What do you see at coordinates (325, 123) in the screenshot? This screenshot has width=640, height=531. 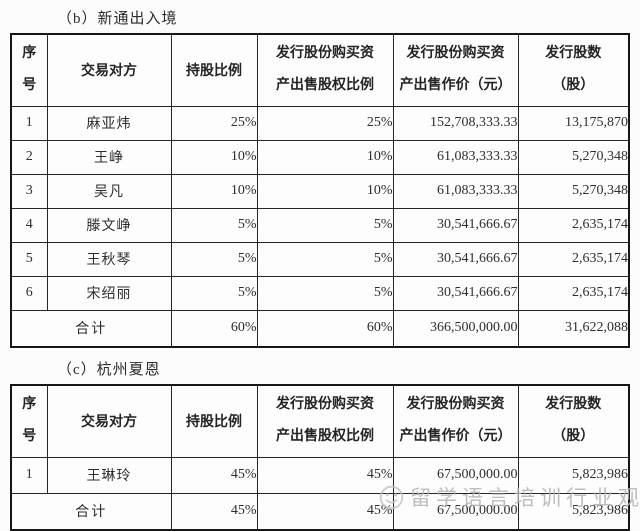 I see `cell-ratio: 25%` at bounding box center [325, 123].